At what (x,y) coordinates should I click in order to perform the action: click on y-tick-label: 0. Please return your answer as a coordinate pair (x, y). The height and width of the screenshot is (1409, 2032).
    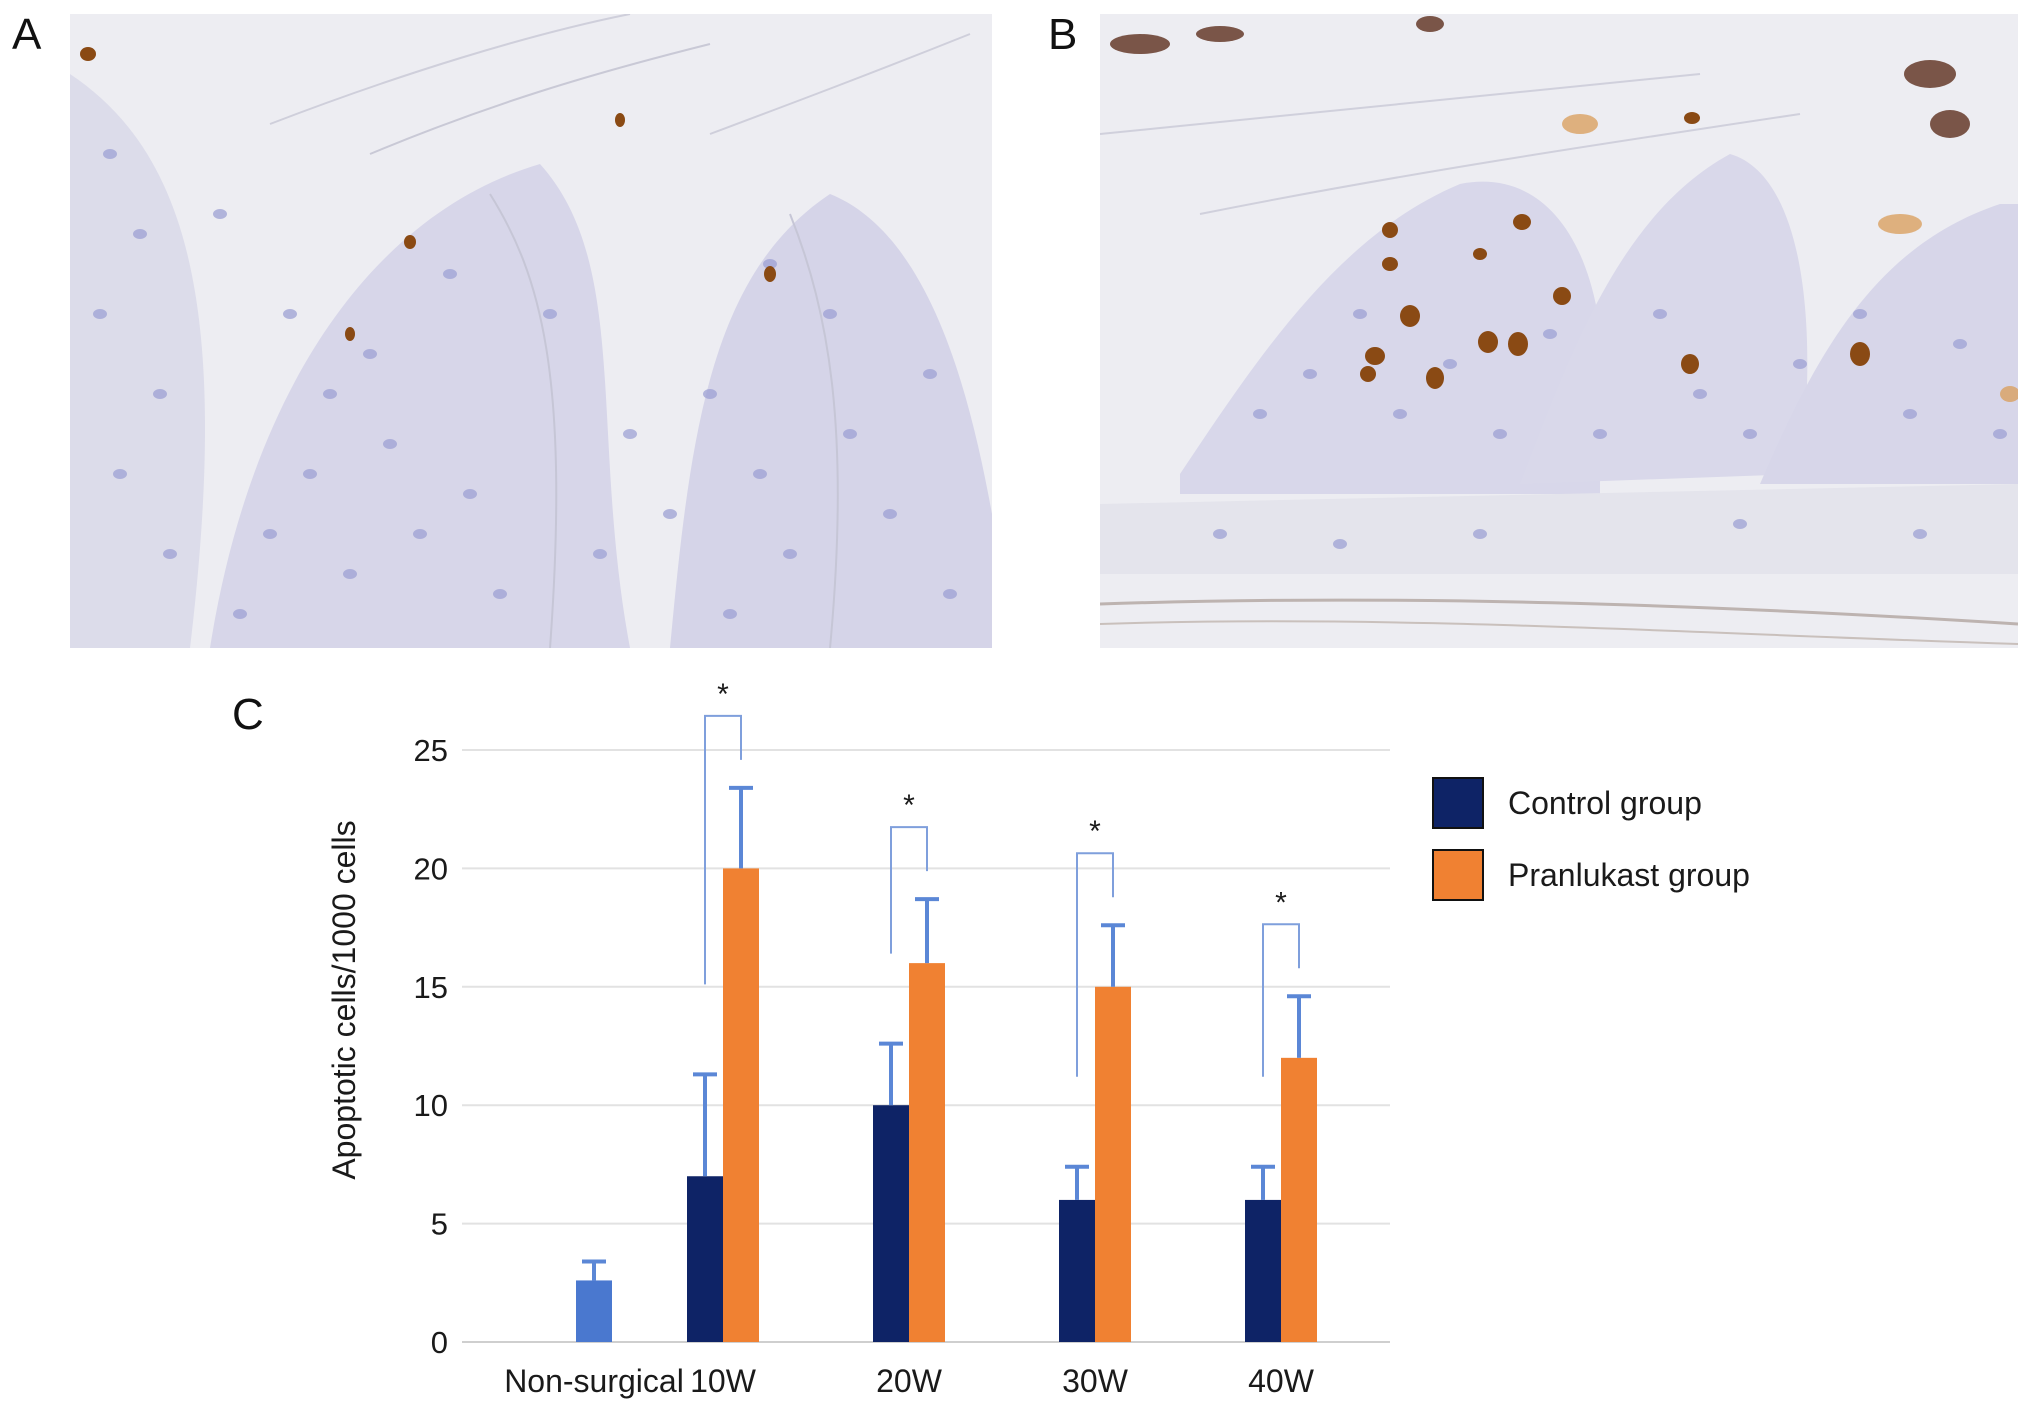
    Looking at the image, I should click on (439, 1342).